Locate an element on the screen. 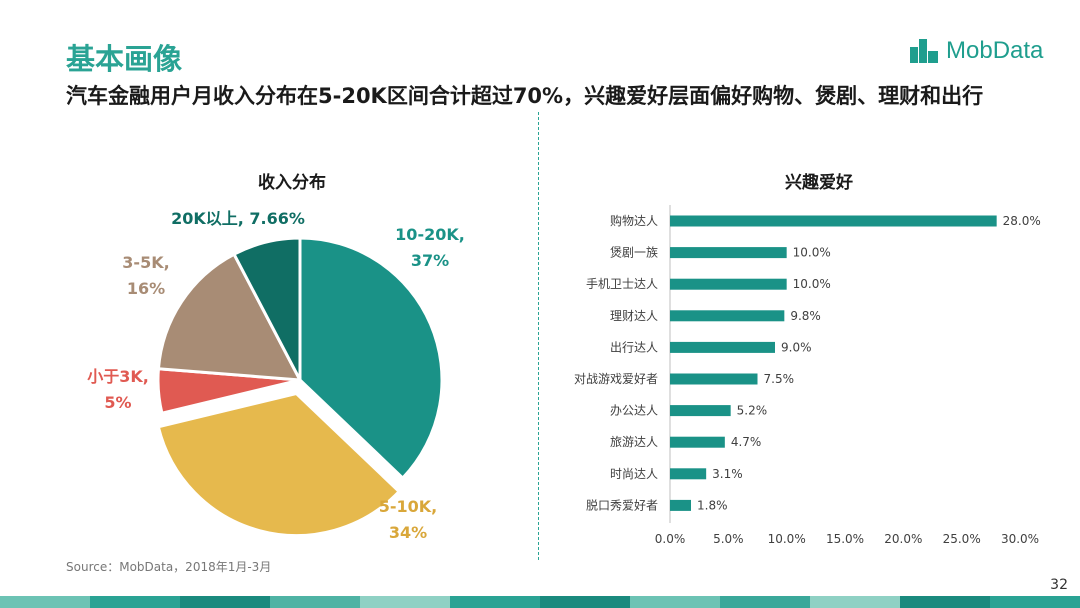 Image resolution: width=1080 pixels, height=608 pixels. bar-category-label: 煲剧一族 is located at coordinates (634, 252).